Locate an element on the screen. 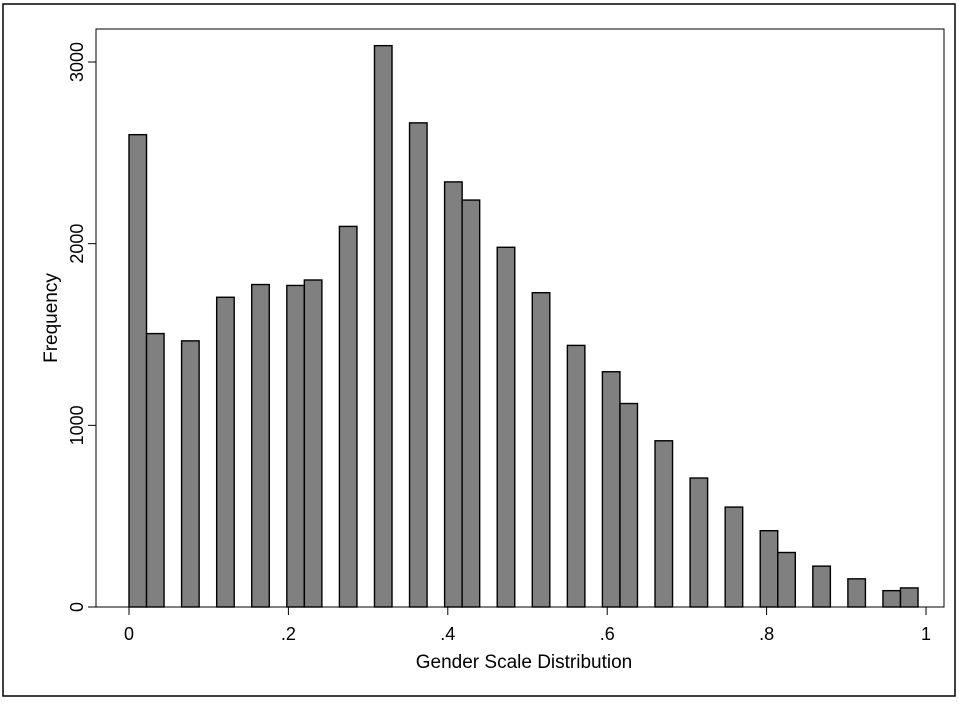 This screenshot has width=959, height=705. x-tick-label: 0 is located at coordinates (129, 634).